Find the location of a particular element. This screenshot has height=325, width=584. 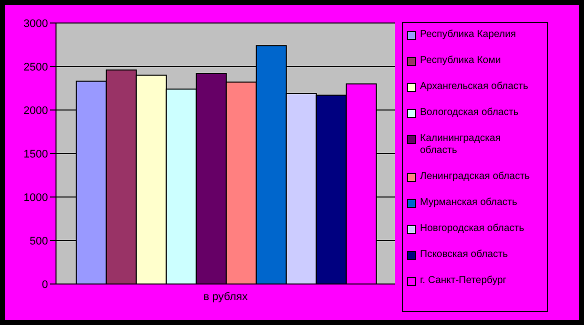

legend-label: Республика Коми is located at coordinates (461, 61).